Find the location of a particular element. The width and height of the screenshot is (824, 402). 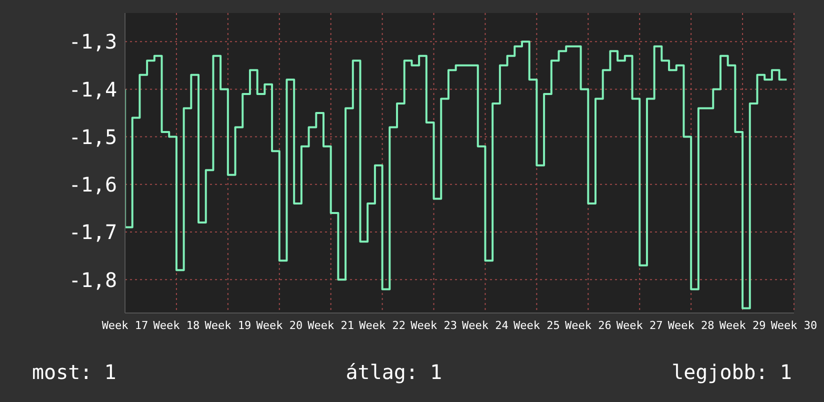

text: legjobb: 1 is located at coordinates (732, 372).